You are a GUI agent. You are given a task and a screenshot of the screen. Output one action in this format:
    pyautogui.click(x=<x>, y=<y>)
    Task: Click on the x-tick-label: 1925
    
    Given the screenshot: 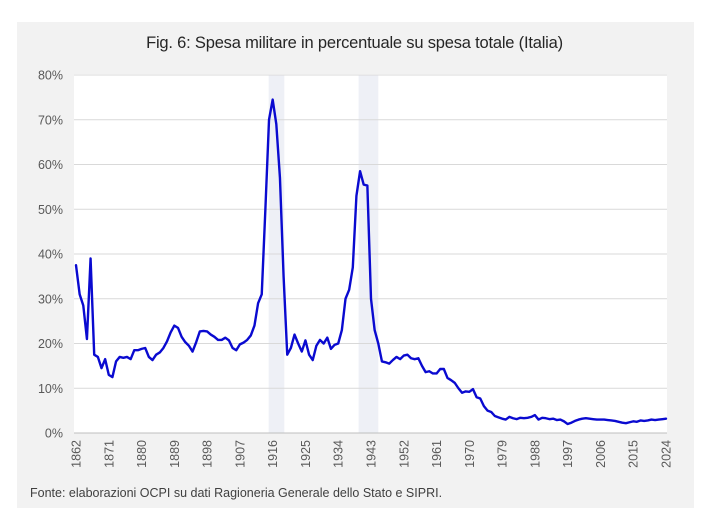 What is the action you would take?
    pyautogui.click(x=306, y=454)
    